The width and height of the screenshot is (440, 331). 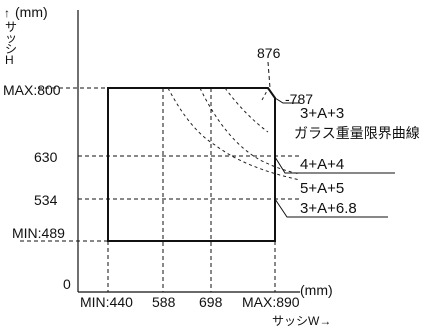 What do you see at coordinates (246, 110) in the screenshot?
I see `curve-3a68` at bounding box center [246, 110].